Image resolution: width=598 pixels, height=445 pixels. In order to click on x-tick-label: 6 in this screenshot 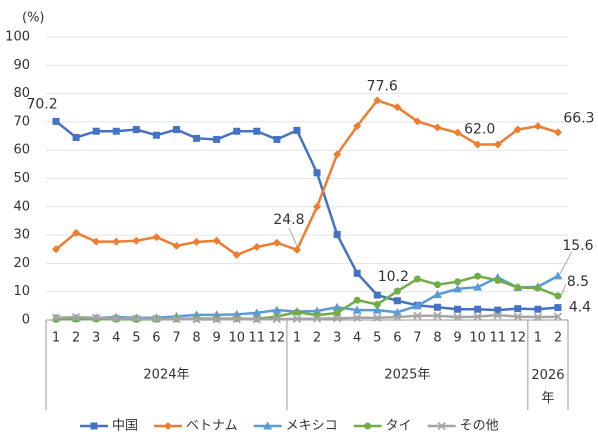, I will do `click(156, 338)`.